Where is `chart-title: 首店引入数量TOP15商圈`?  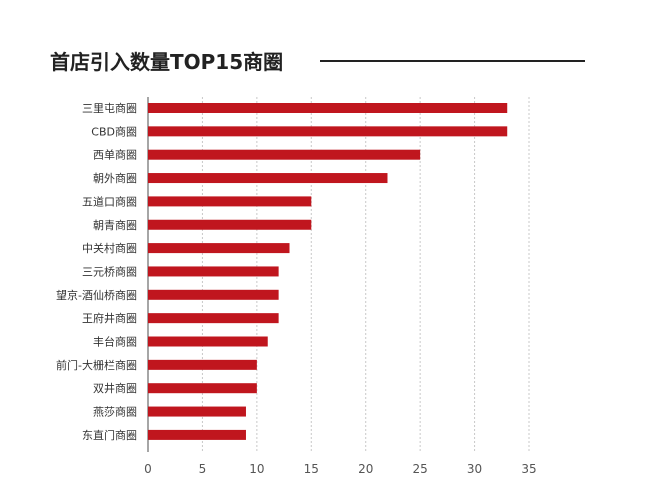
chart-title: 首店引入数量TOP15商圈 is located at coordinates (167, 62).